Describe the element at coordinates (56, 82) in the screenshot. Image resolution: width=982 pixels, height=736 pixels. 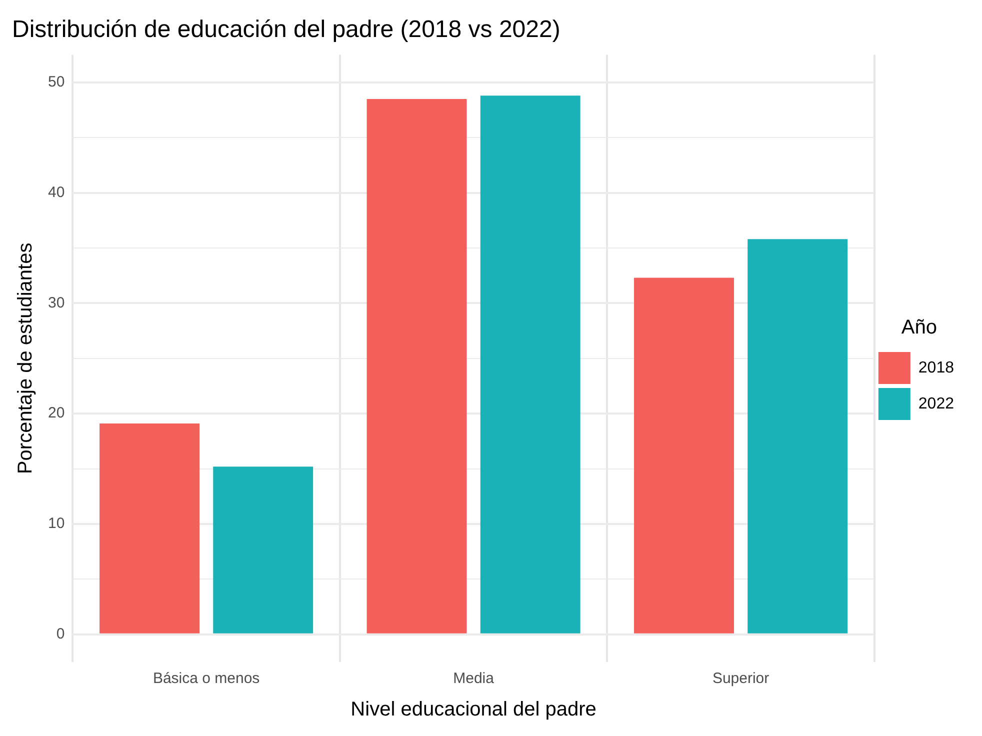
I see `y-tick-label: 50` at that location.